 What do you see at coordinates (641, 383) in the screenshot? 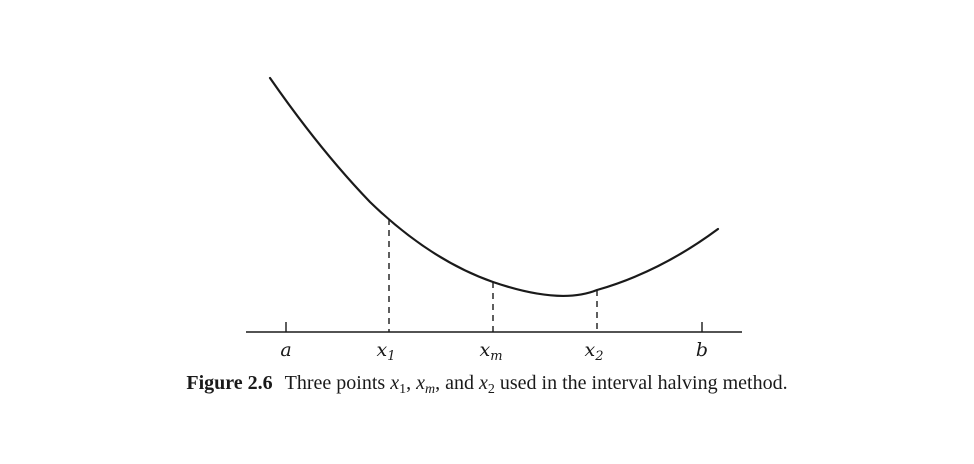
I see `caption-text-2: used in the interval halving method.` at bounding box center [641, 383].